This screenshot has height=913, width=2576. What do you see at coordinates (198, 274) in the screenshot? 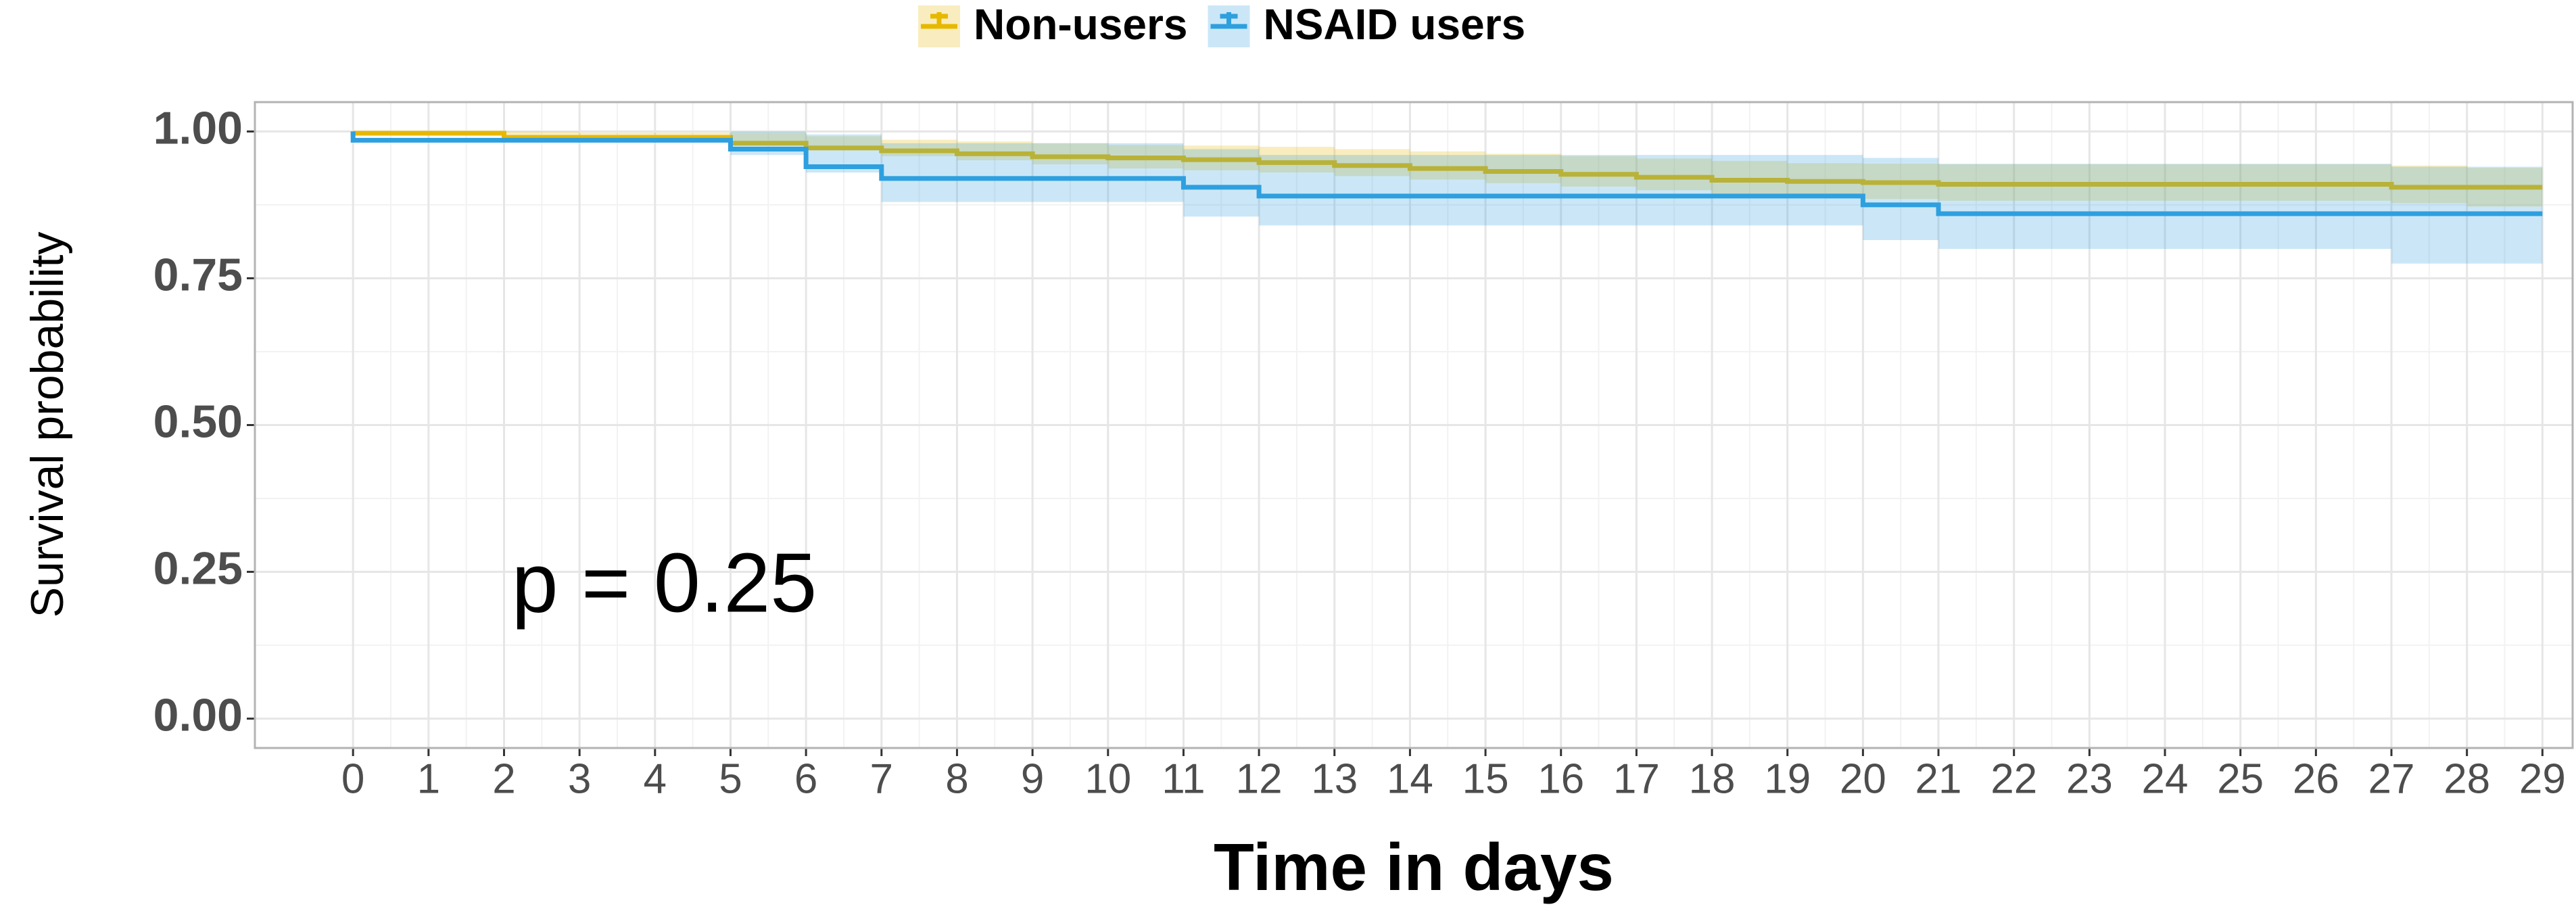
I see `y-tick-label: 0.75` at bounding box center [198, 274].